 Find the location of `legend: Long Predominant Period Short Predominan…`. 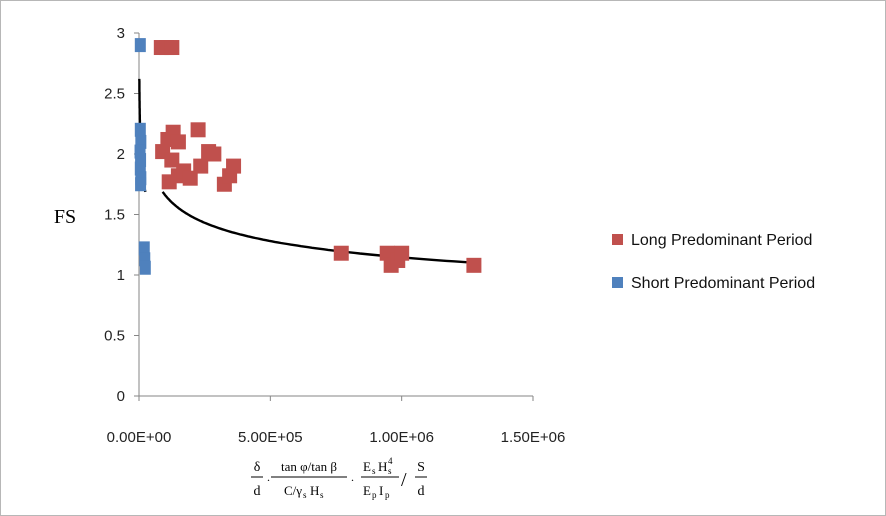

legend: Long Predominant Period Short Predominan… is located at coordinates (713, 262).